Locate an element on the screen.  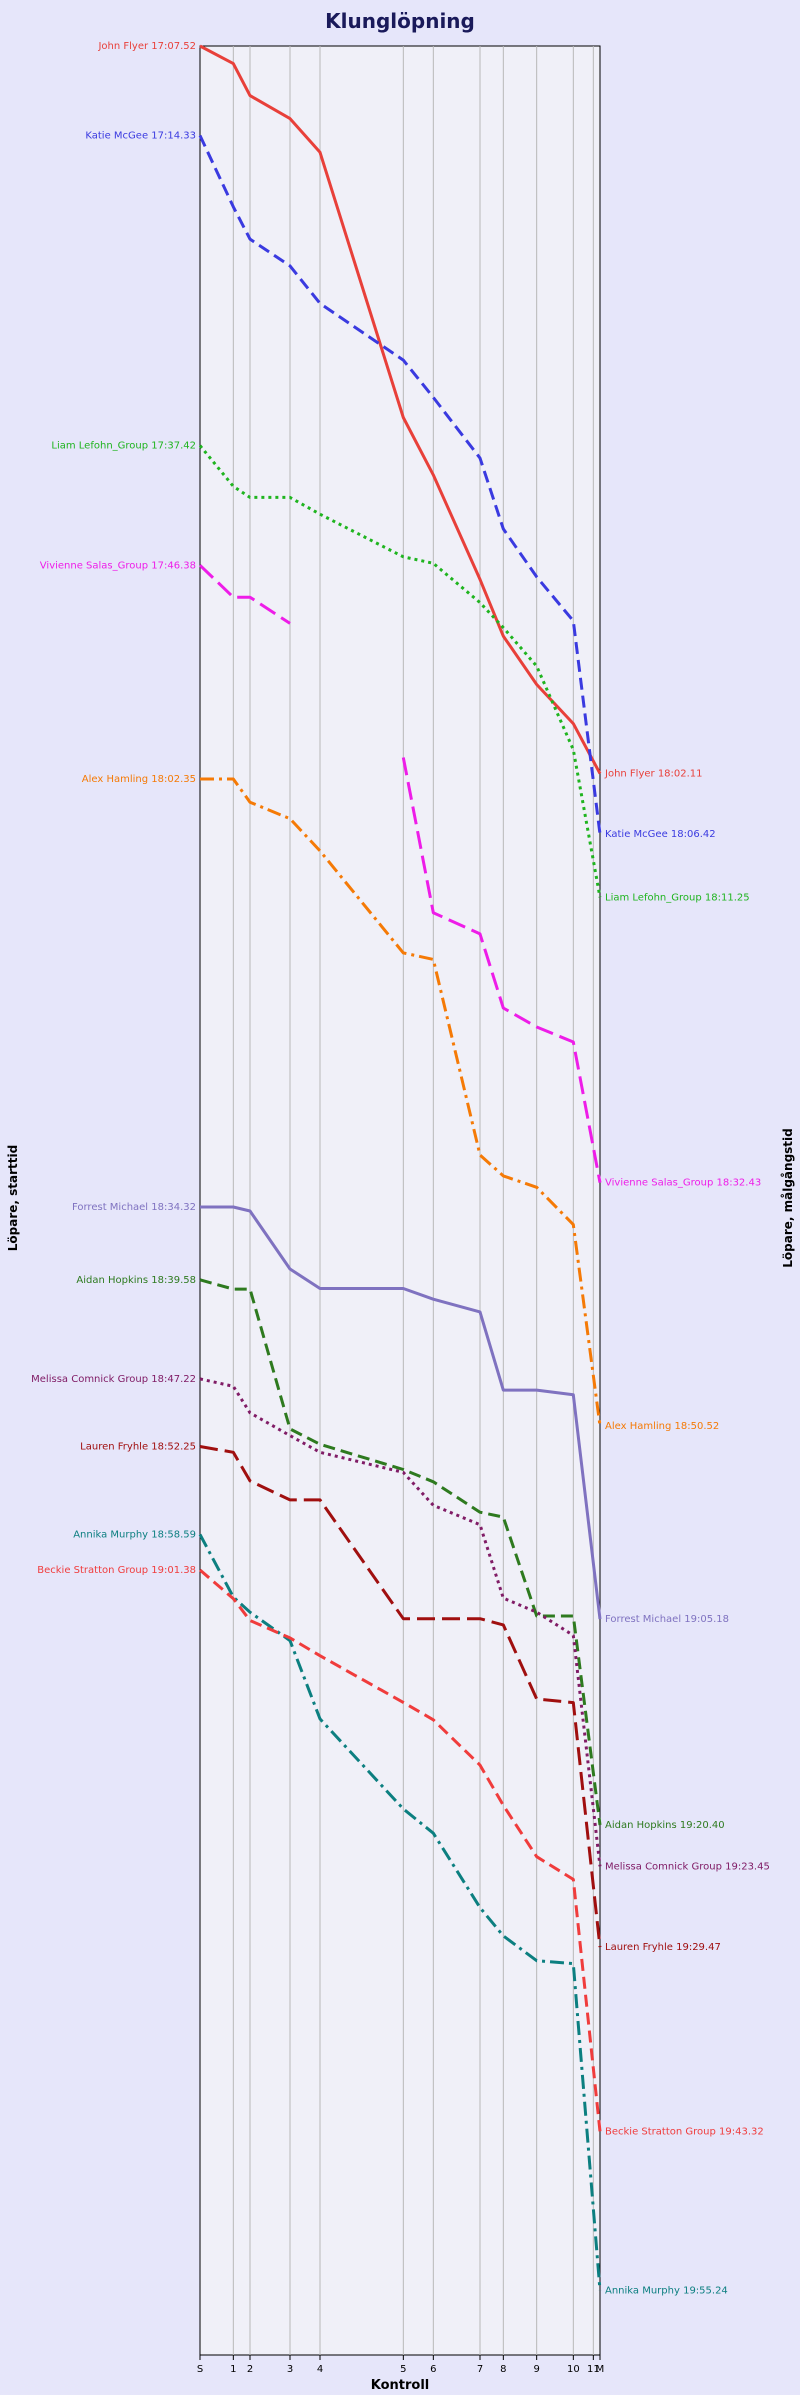
x-tick-label: 7 is located at coordinates (480, 2369).